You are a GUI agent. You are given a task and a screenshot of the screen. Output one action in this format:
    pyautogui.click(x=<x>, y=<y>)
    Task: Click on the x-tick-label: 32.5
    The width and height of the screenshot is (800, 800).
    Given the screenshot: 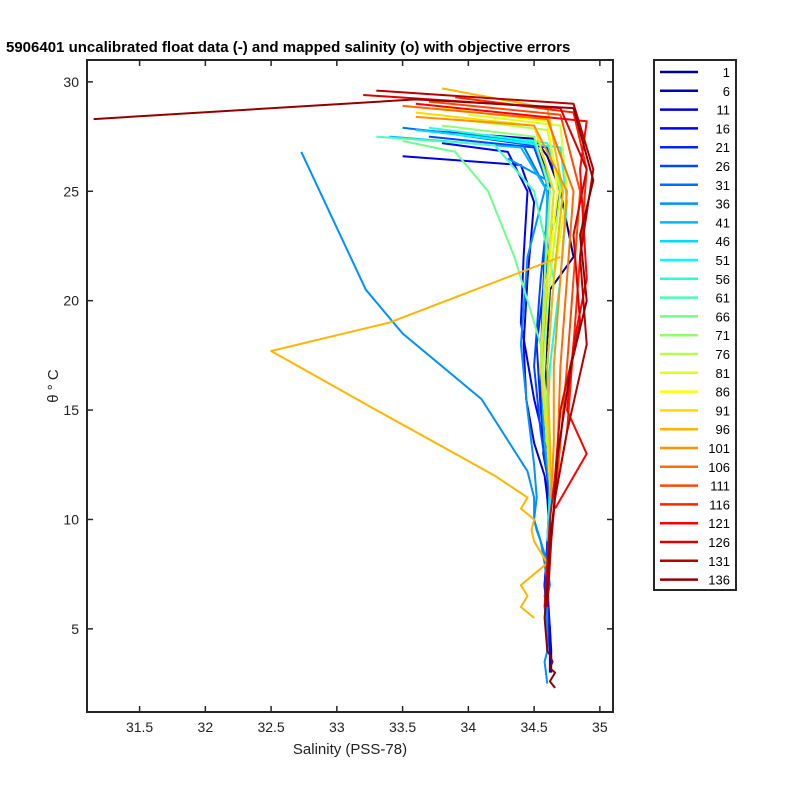 What is the action you would take?
    pyautogui.click(x=270, y=727)
    